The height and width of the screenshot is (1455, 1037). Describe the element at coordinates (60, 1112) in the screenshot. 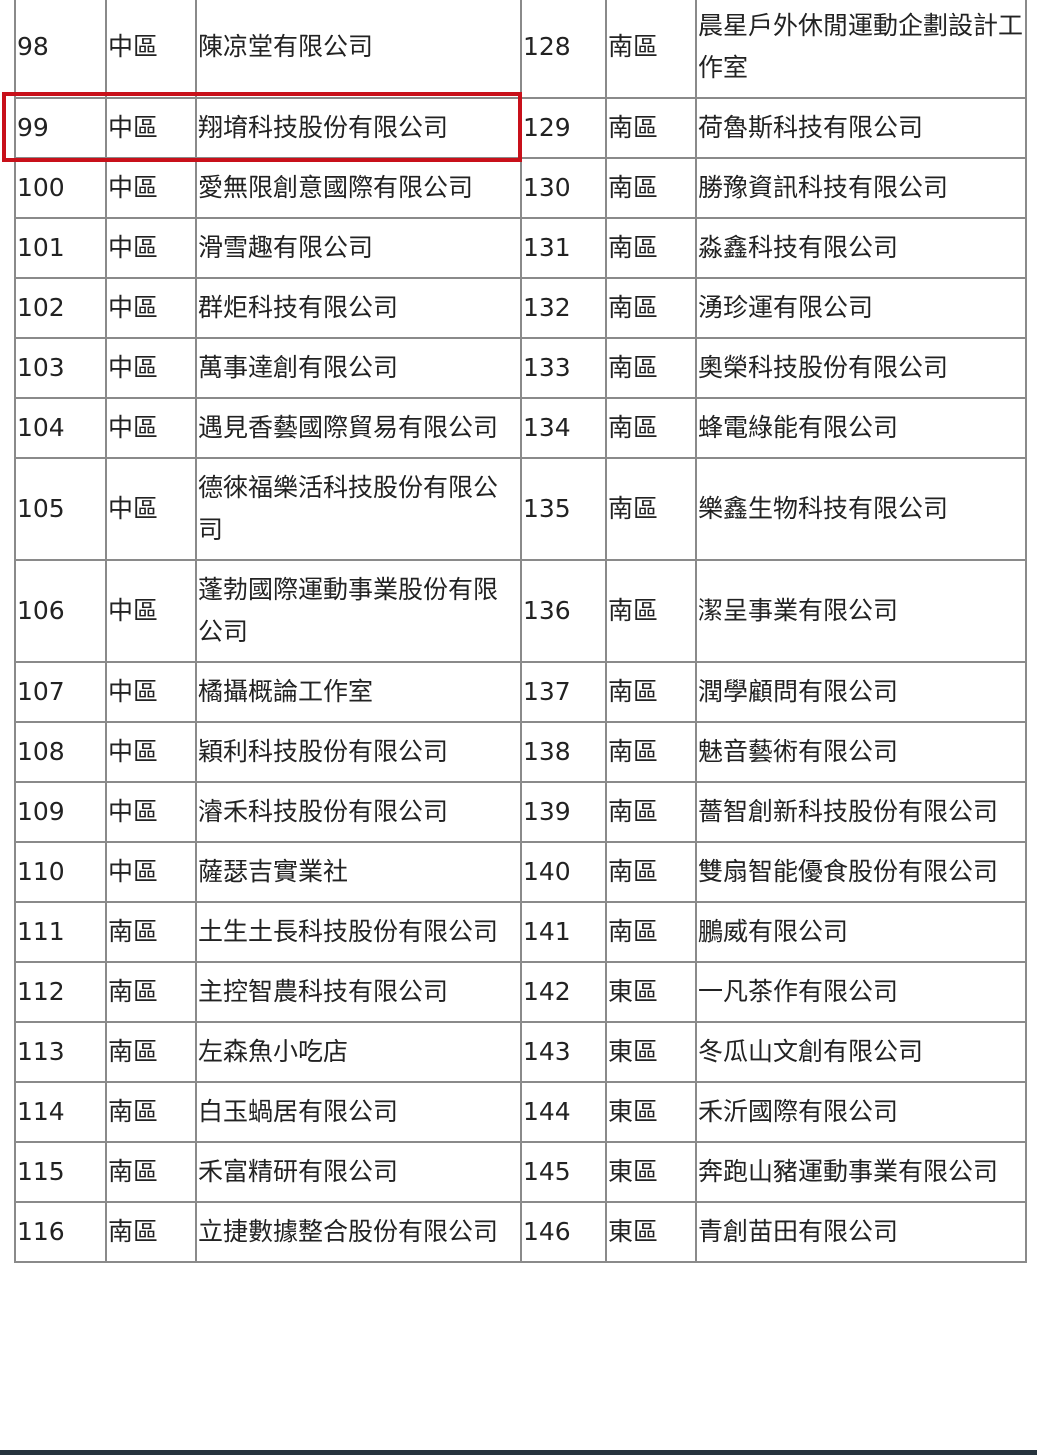

I see `left-number-cell: 114` at that location.